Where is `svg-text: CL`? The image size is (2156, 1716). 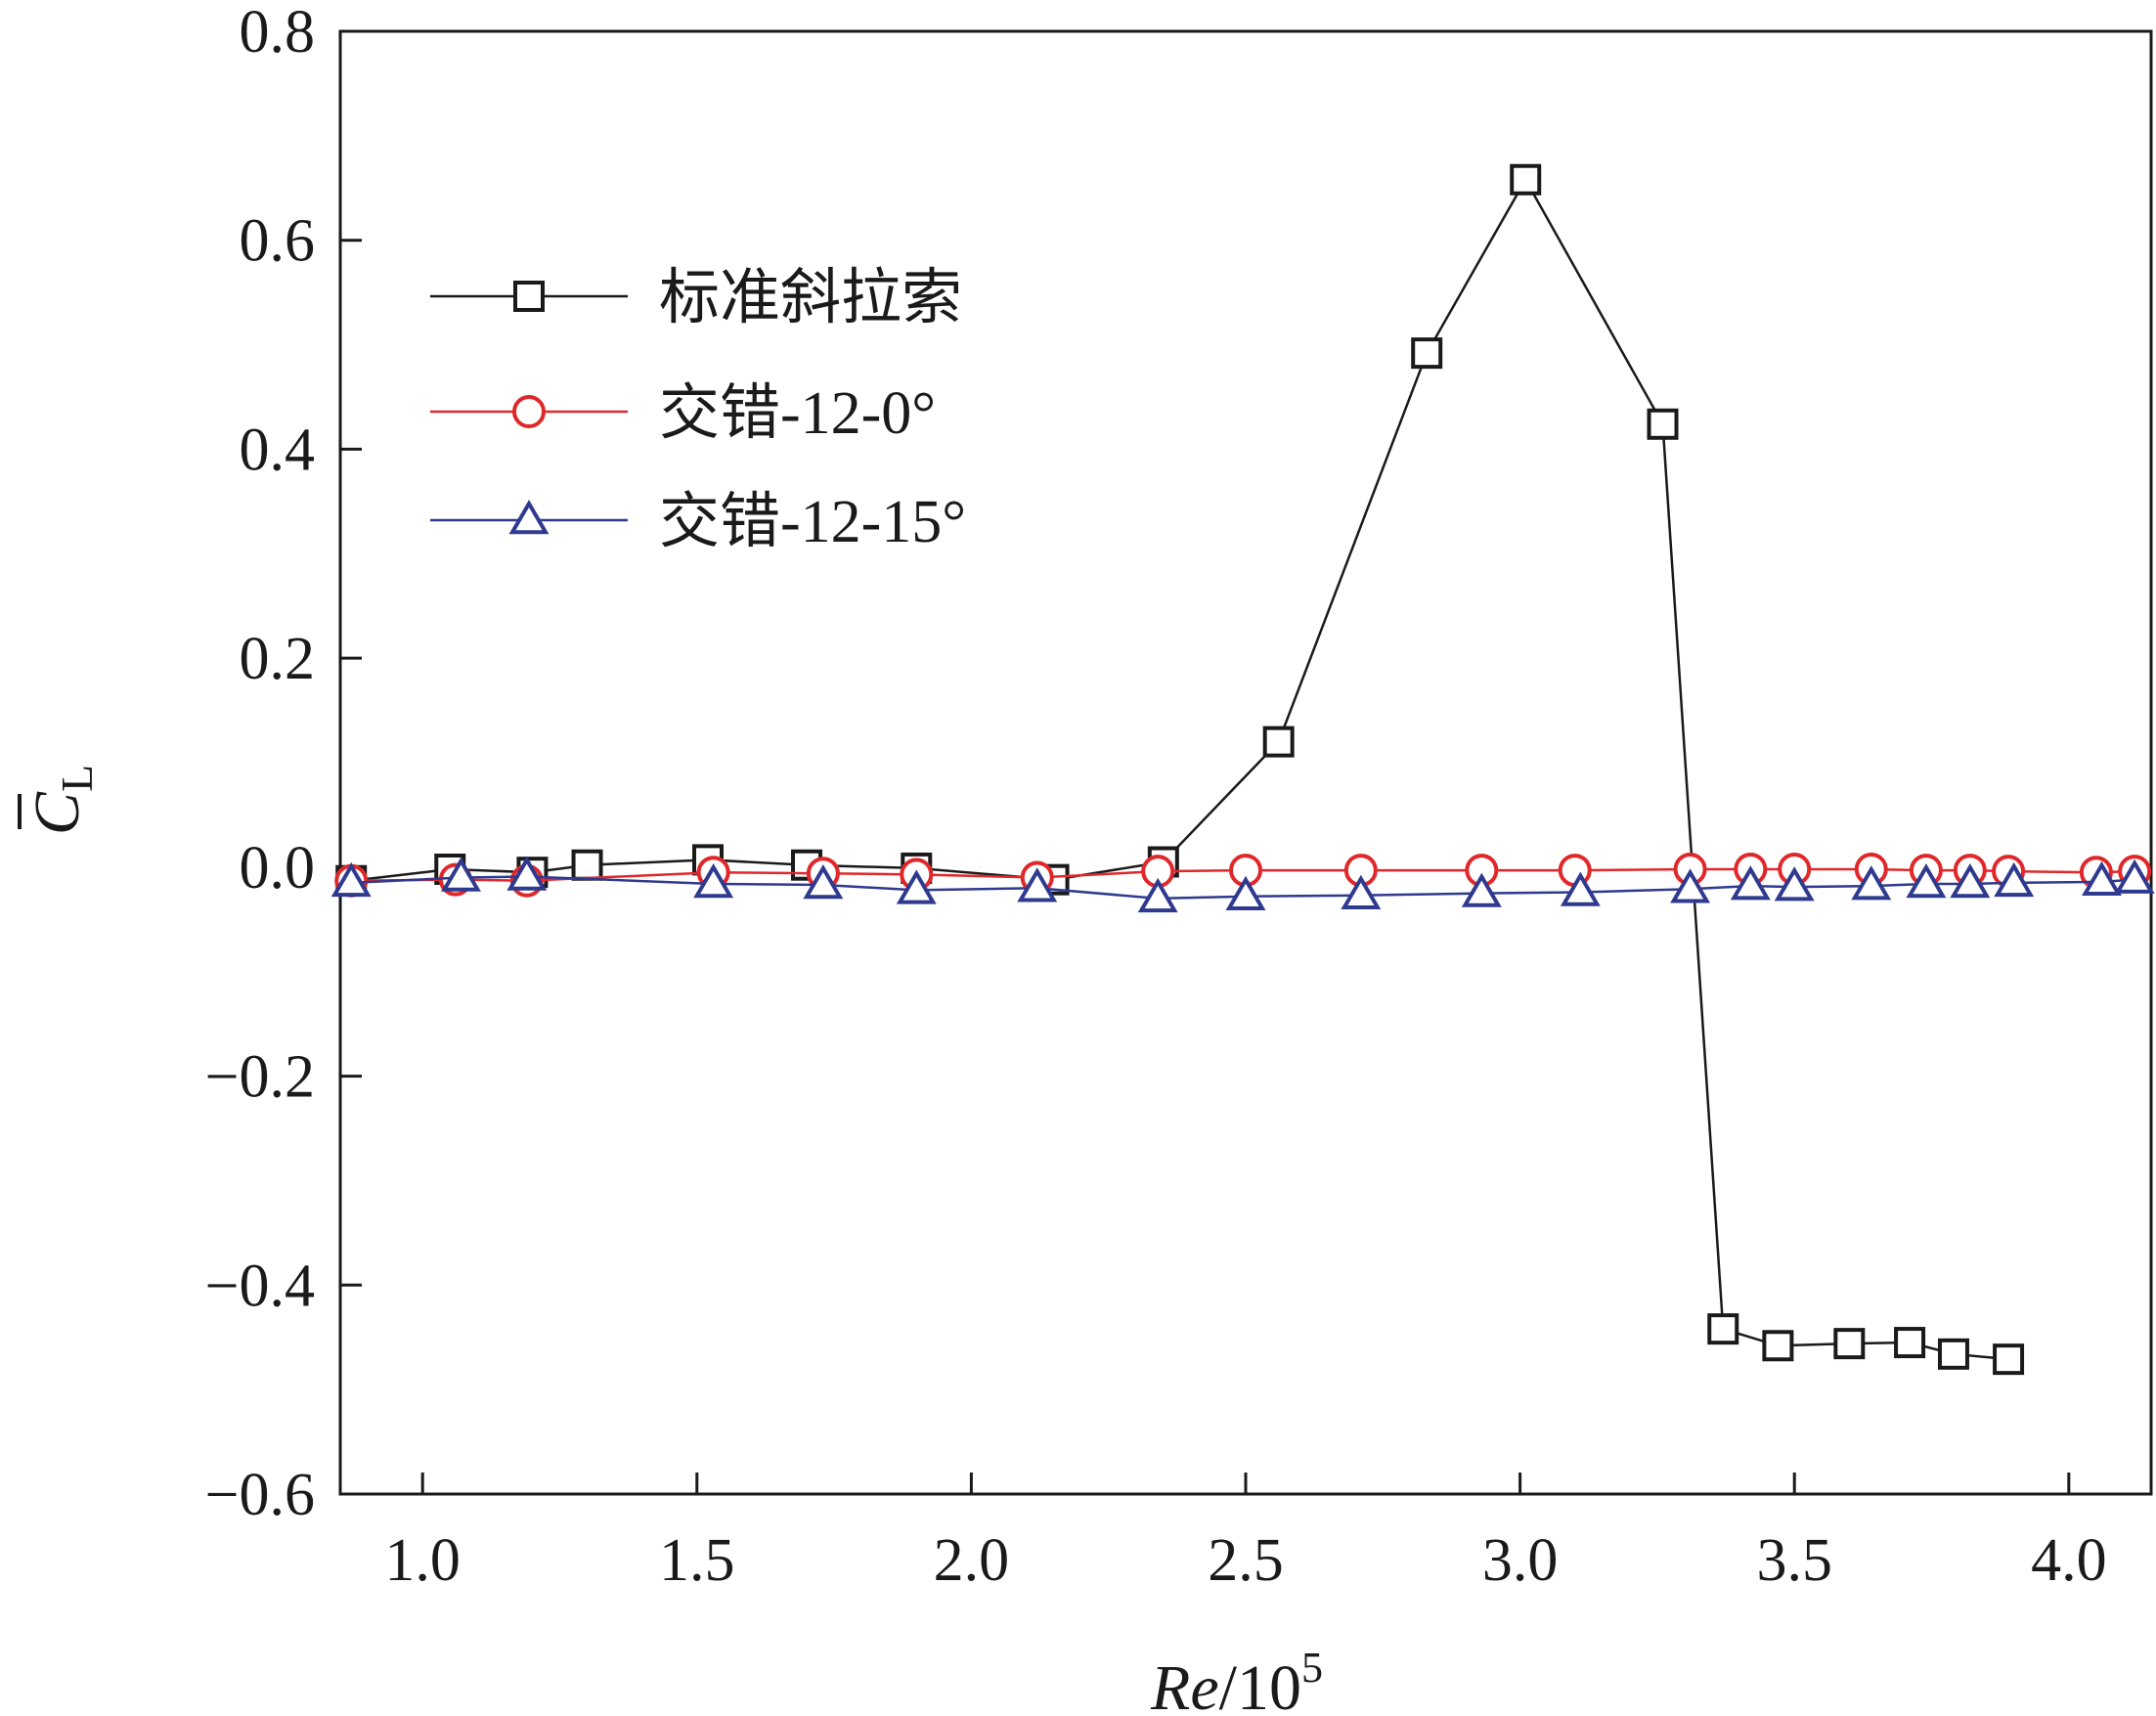 svg-text: CL is located at coordinates (62, 800).